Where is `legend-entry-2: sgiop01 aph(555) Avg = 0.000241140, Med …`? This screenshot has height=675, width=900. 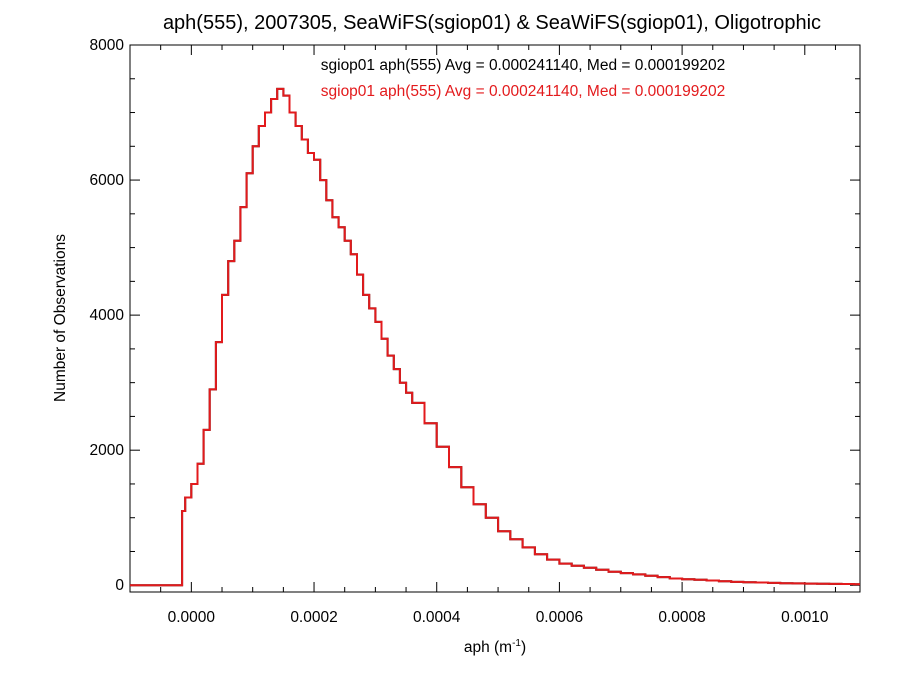
legend-entry-2: sgiop01 aph(555) Avg = 0.000241140, Med … is located at coordinates (523, 91).